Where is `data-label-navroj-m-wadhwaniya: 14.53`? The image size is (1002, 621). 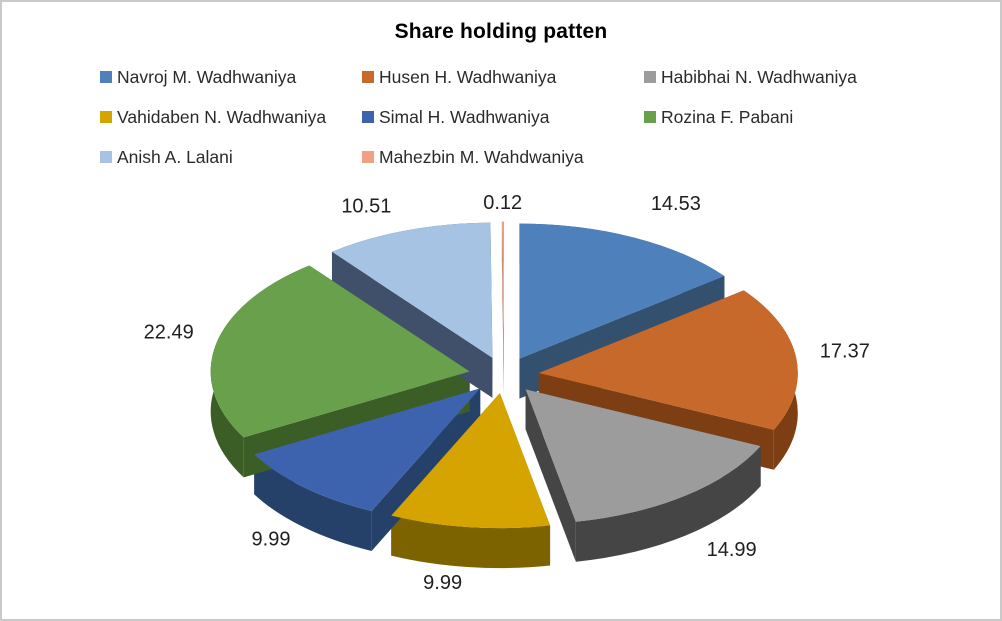 data-label-navroj-m-wadhwaniya: 14.53 is located at coordinates (676, 204).